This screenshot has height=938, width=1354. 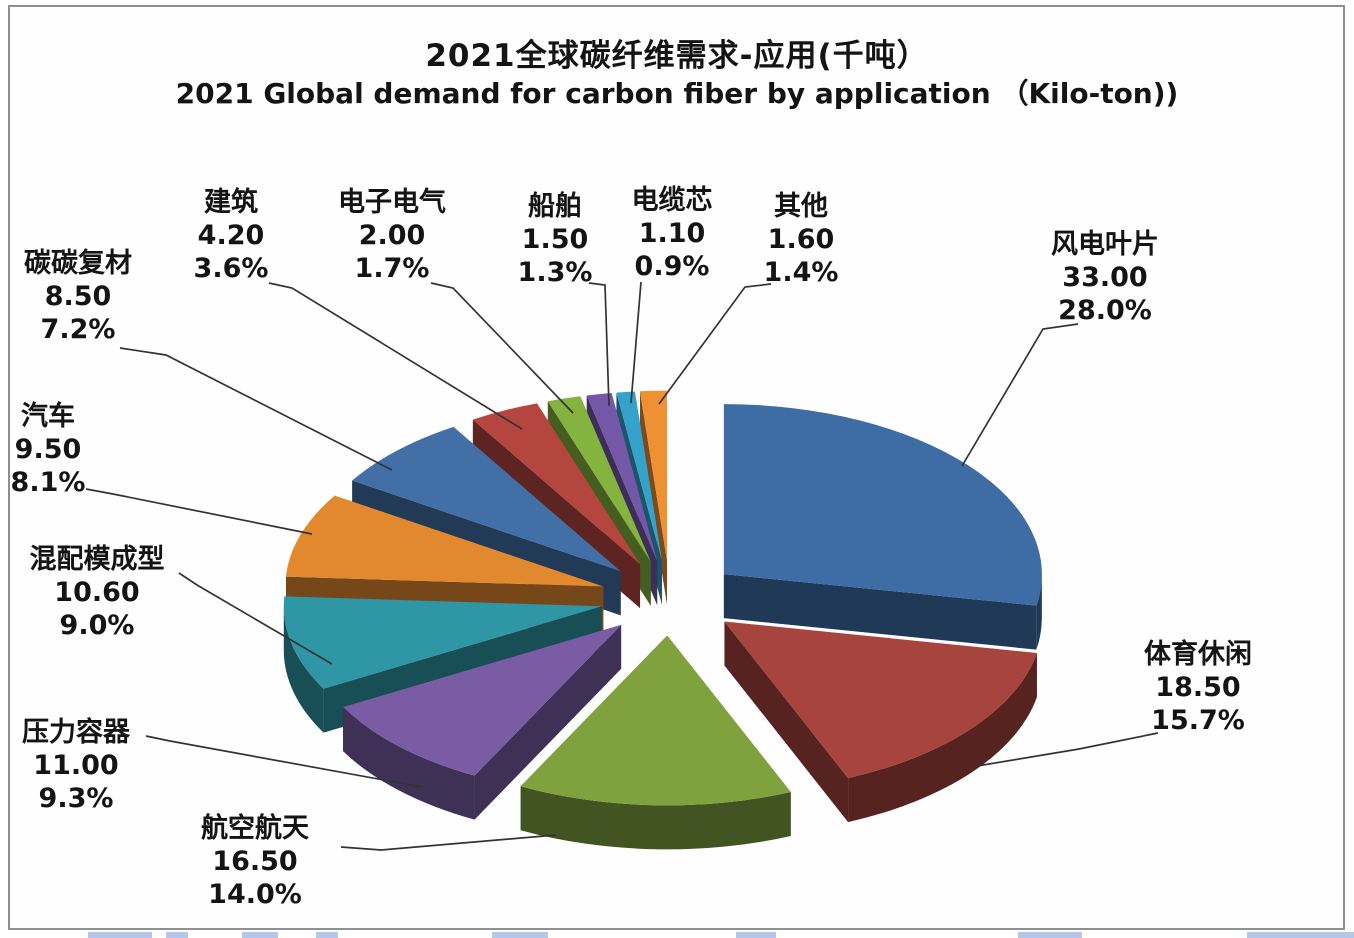 What do you see at coordinates (672, 200) in the screenshot?
I see `slice-name: 电缆芯` at bounding box center [672, 200].